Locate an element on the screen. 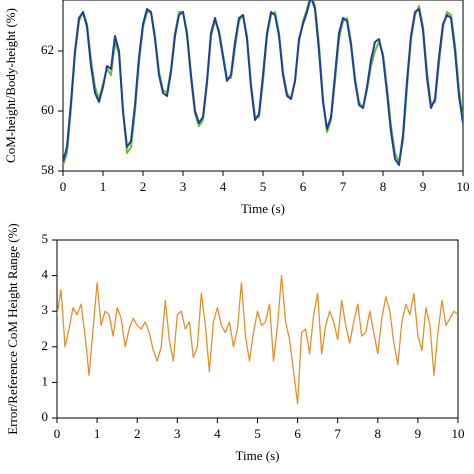 This screenshot has height=474, width=474. y-tick-label: 58 is located at coordinates (47, 169).